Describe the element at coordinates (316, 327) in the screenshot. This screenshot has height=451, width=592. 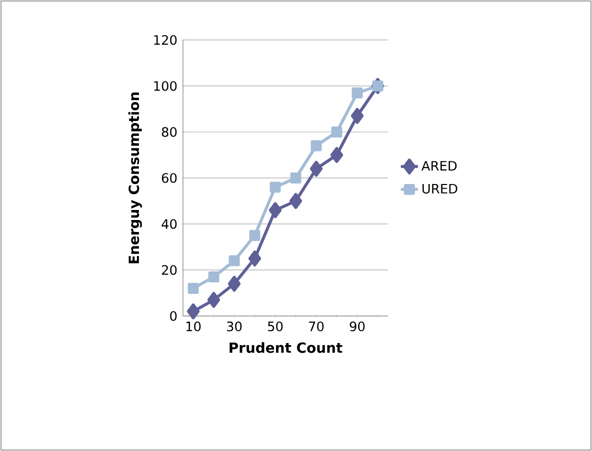
I see `x-tick-label: 70` at that location.